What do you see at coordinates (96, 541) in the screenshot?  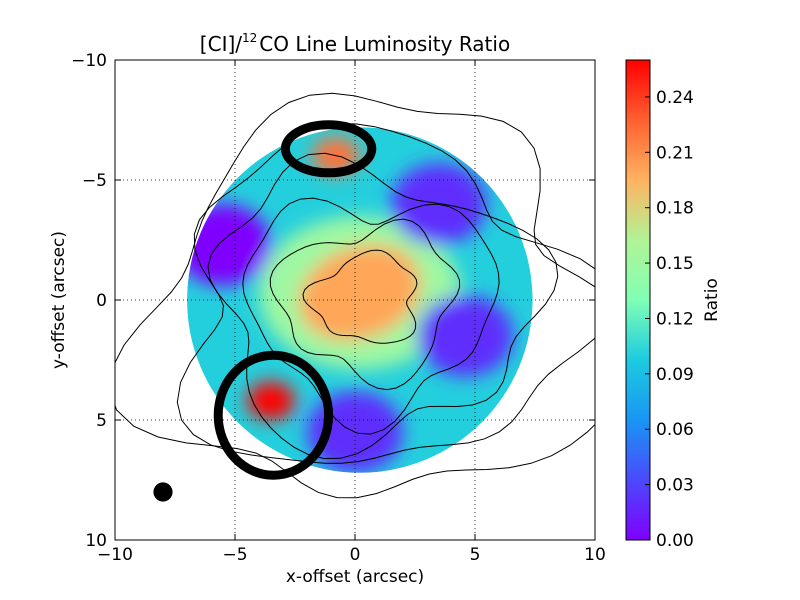 I see `y-tick-label: 10` at bounding box center [96, 541].